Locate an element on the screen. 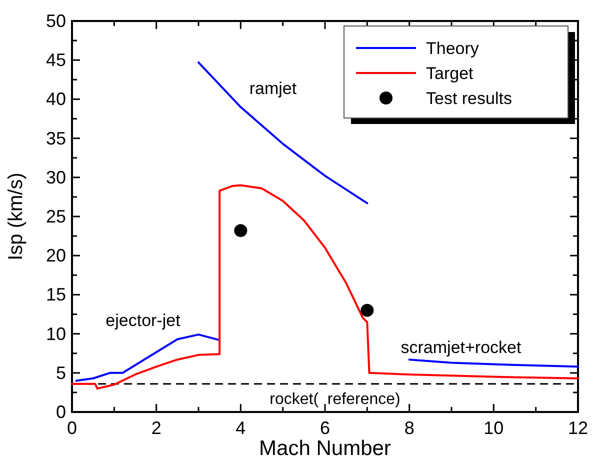  y-tick-label: 45 is located at coordinates (56, 60).